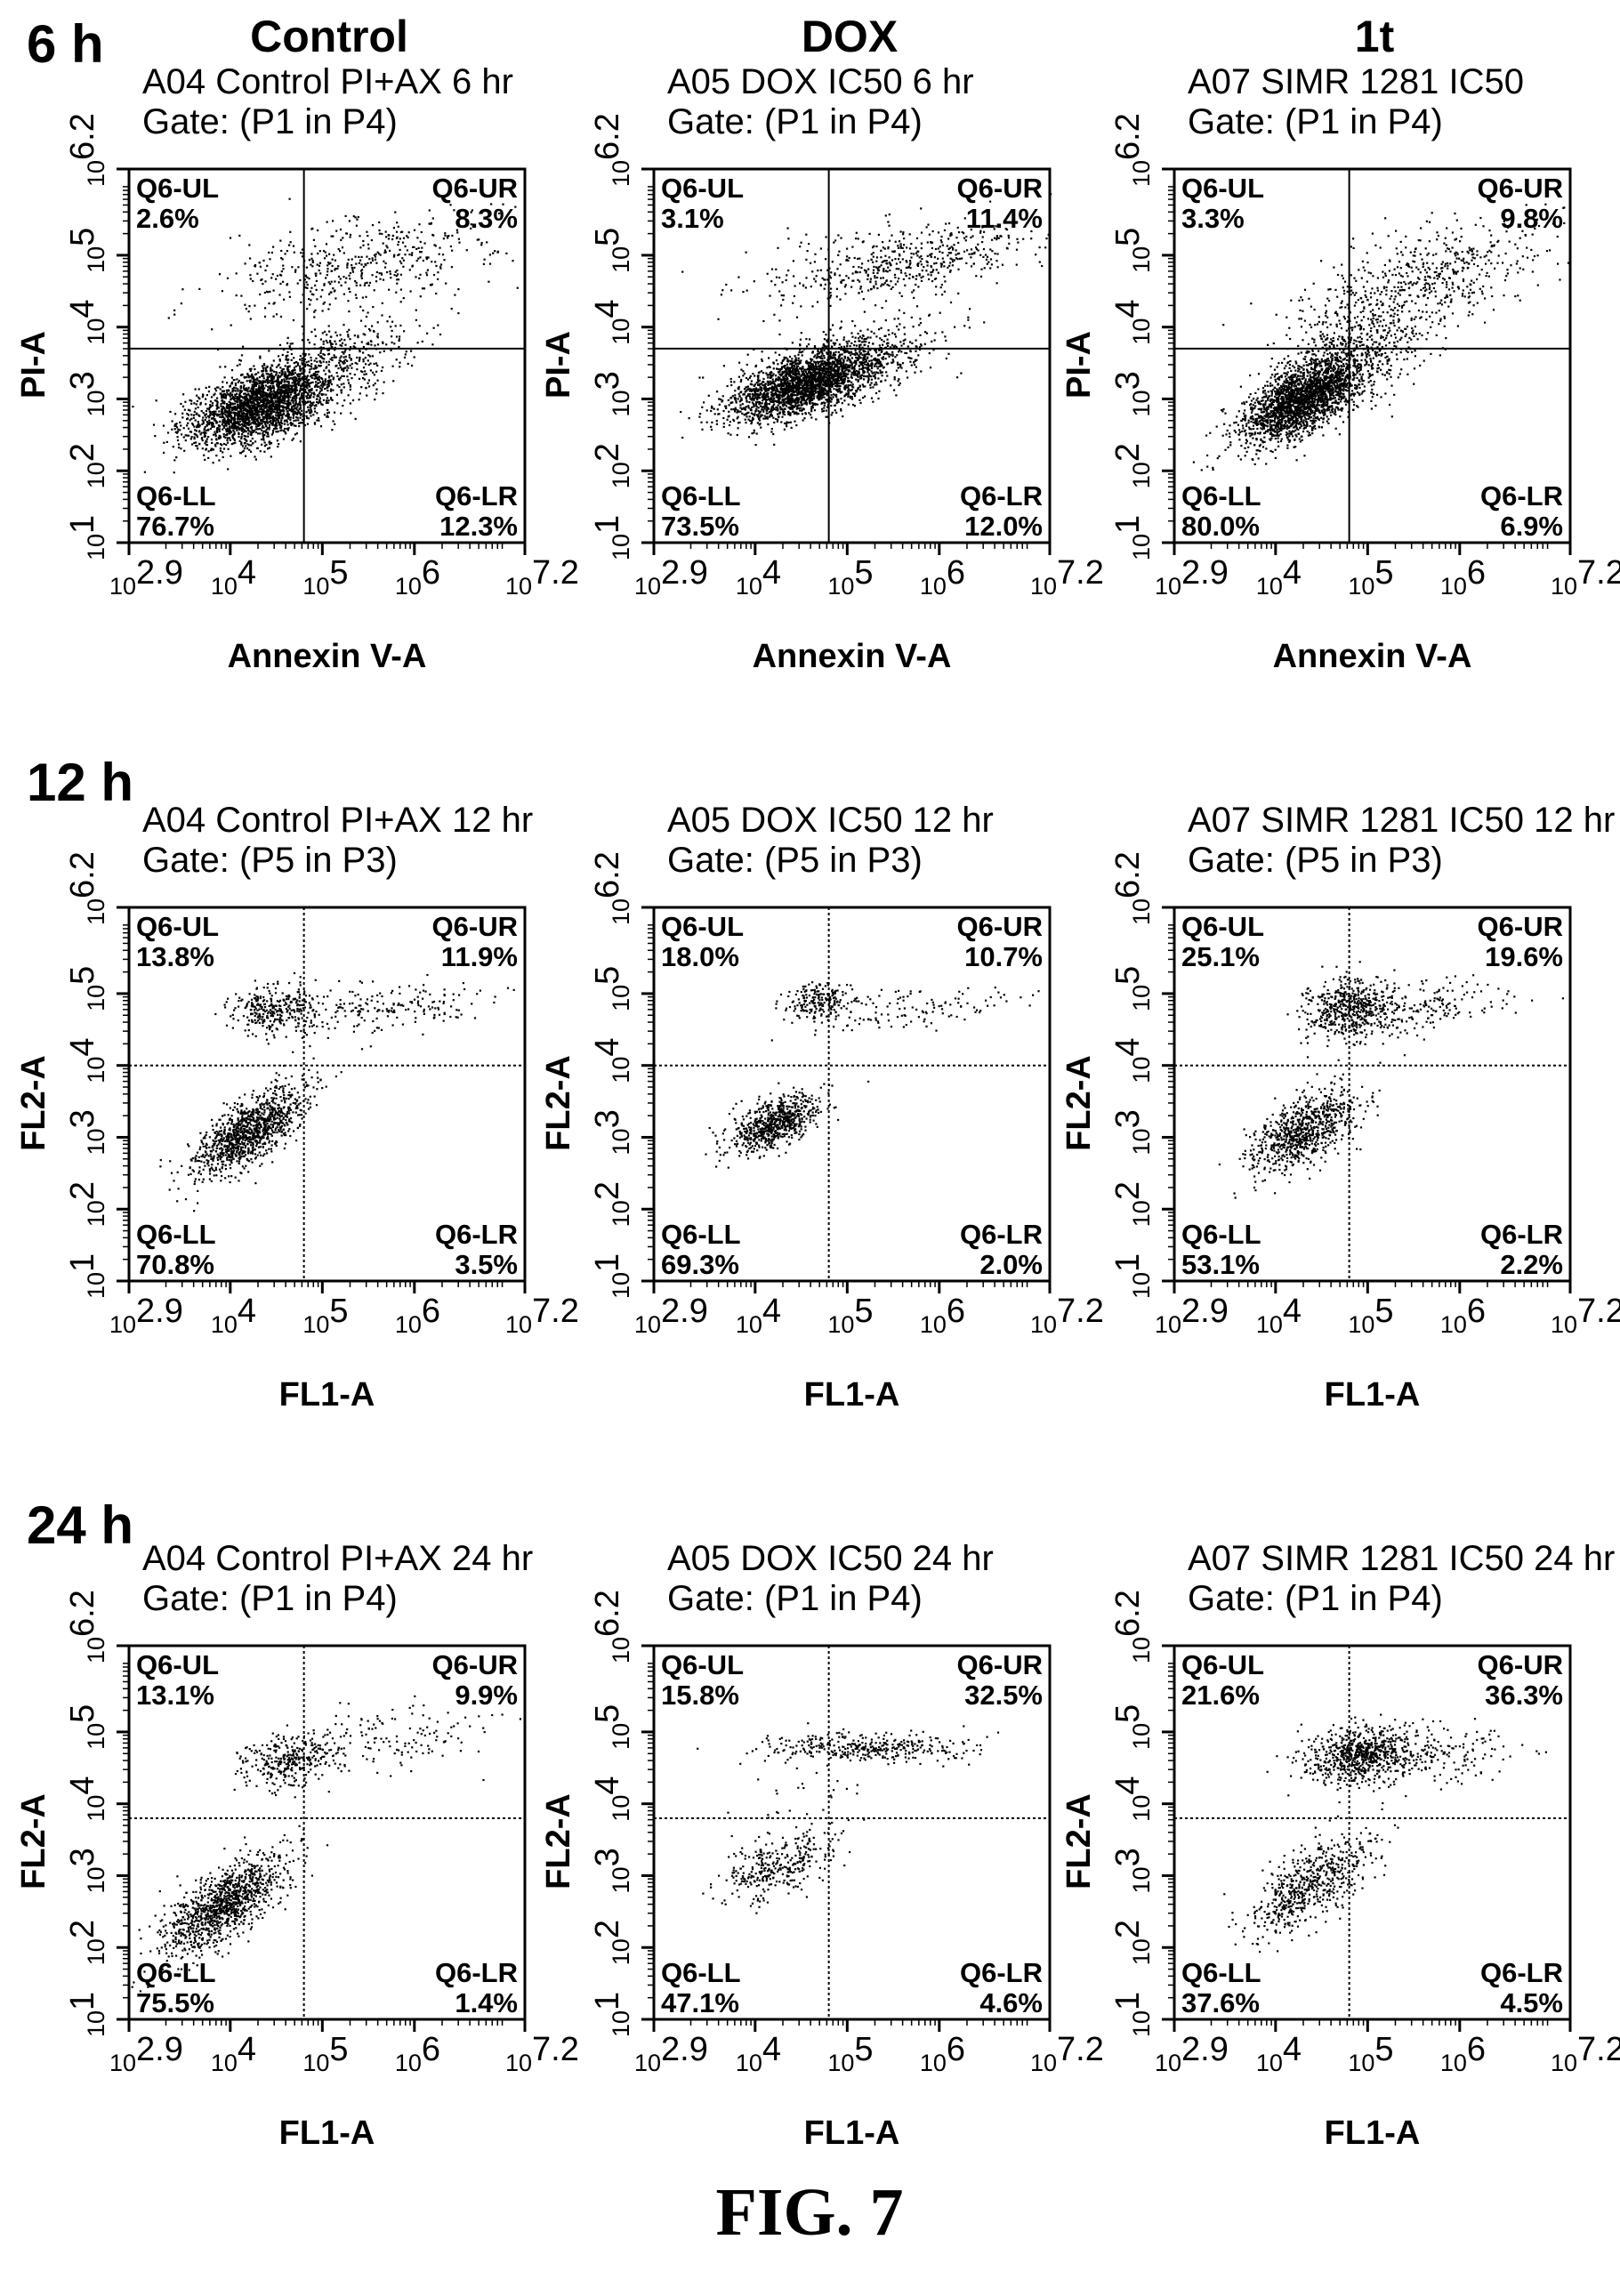 This screenshot has height=2296, width=1620. What do you see at coordinates (33, 365) in the screenshot?
I see `y-axis-label: PI-A` at bounding box center [33, 365].